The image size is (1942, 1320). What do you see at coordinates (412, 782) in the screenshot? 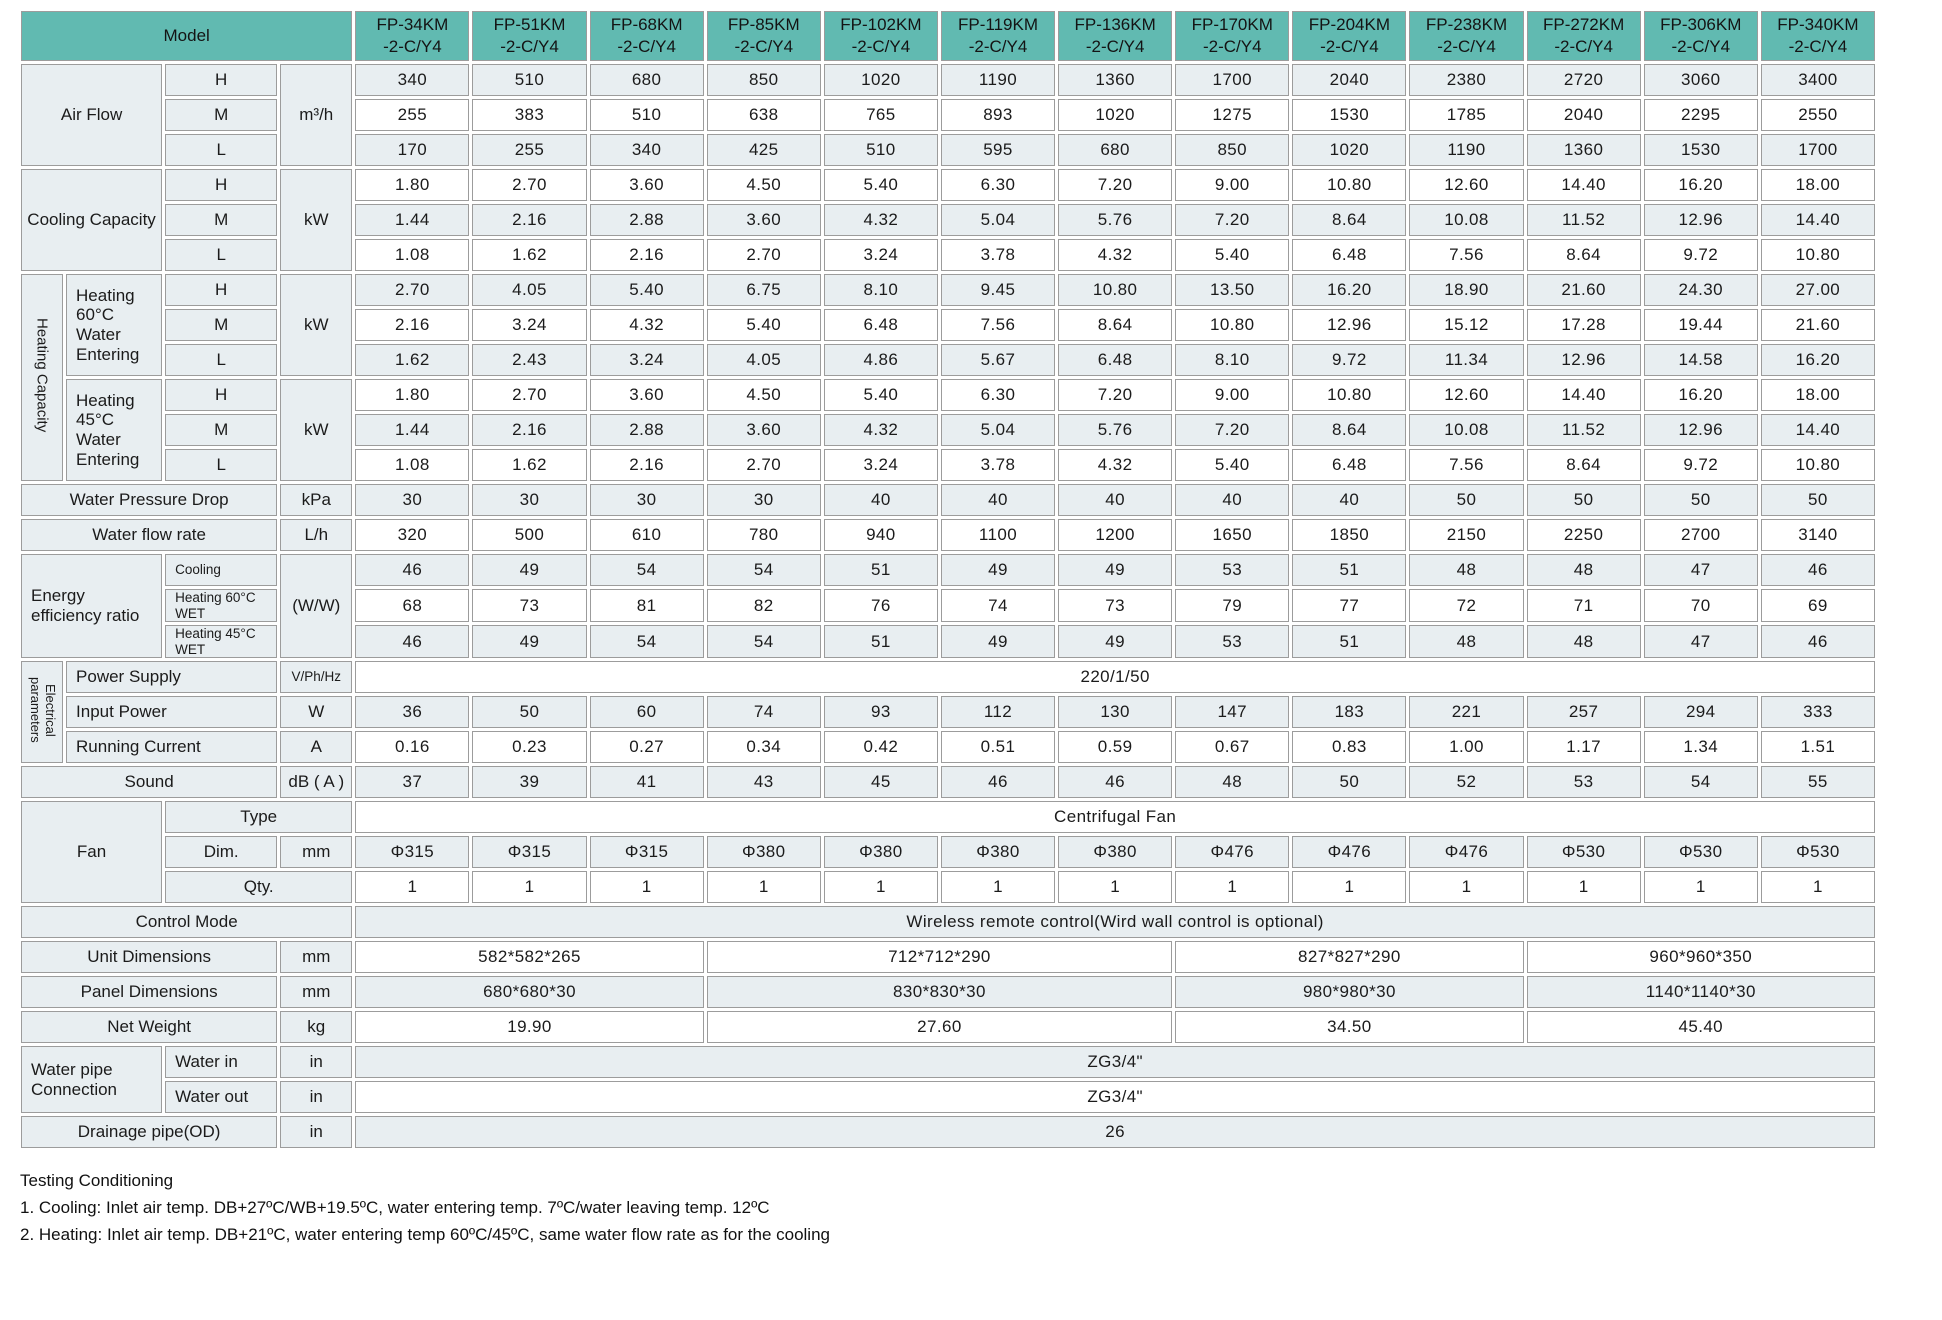
I see `sound-value-0: 37` at bounding box center [412, 782].